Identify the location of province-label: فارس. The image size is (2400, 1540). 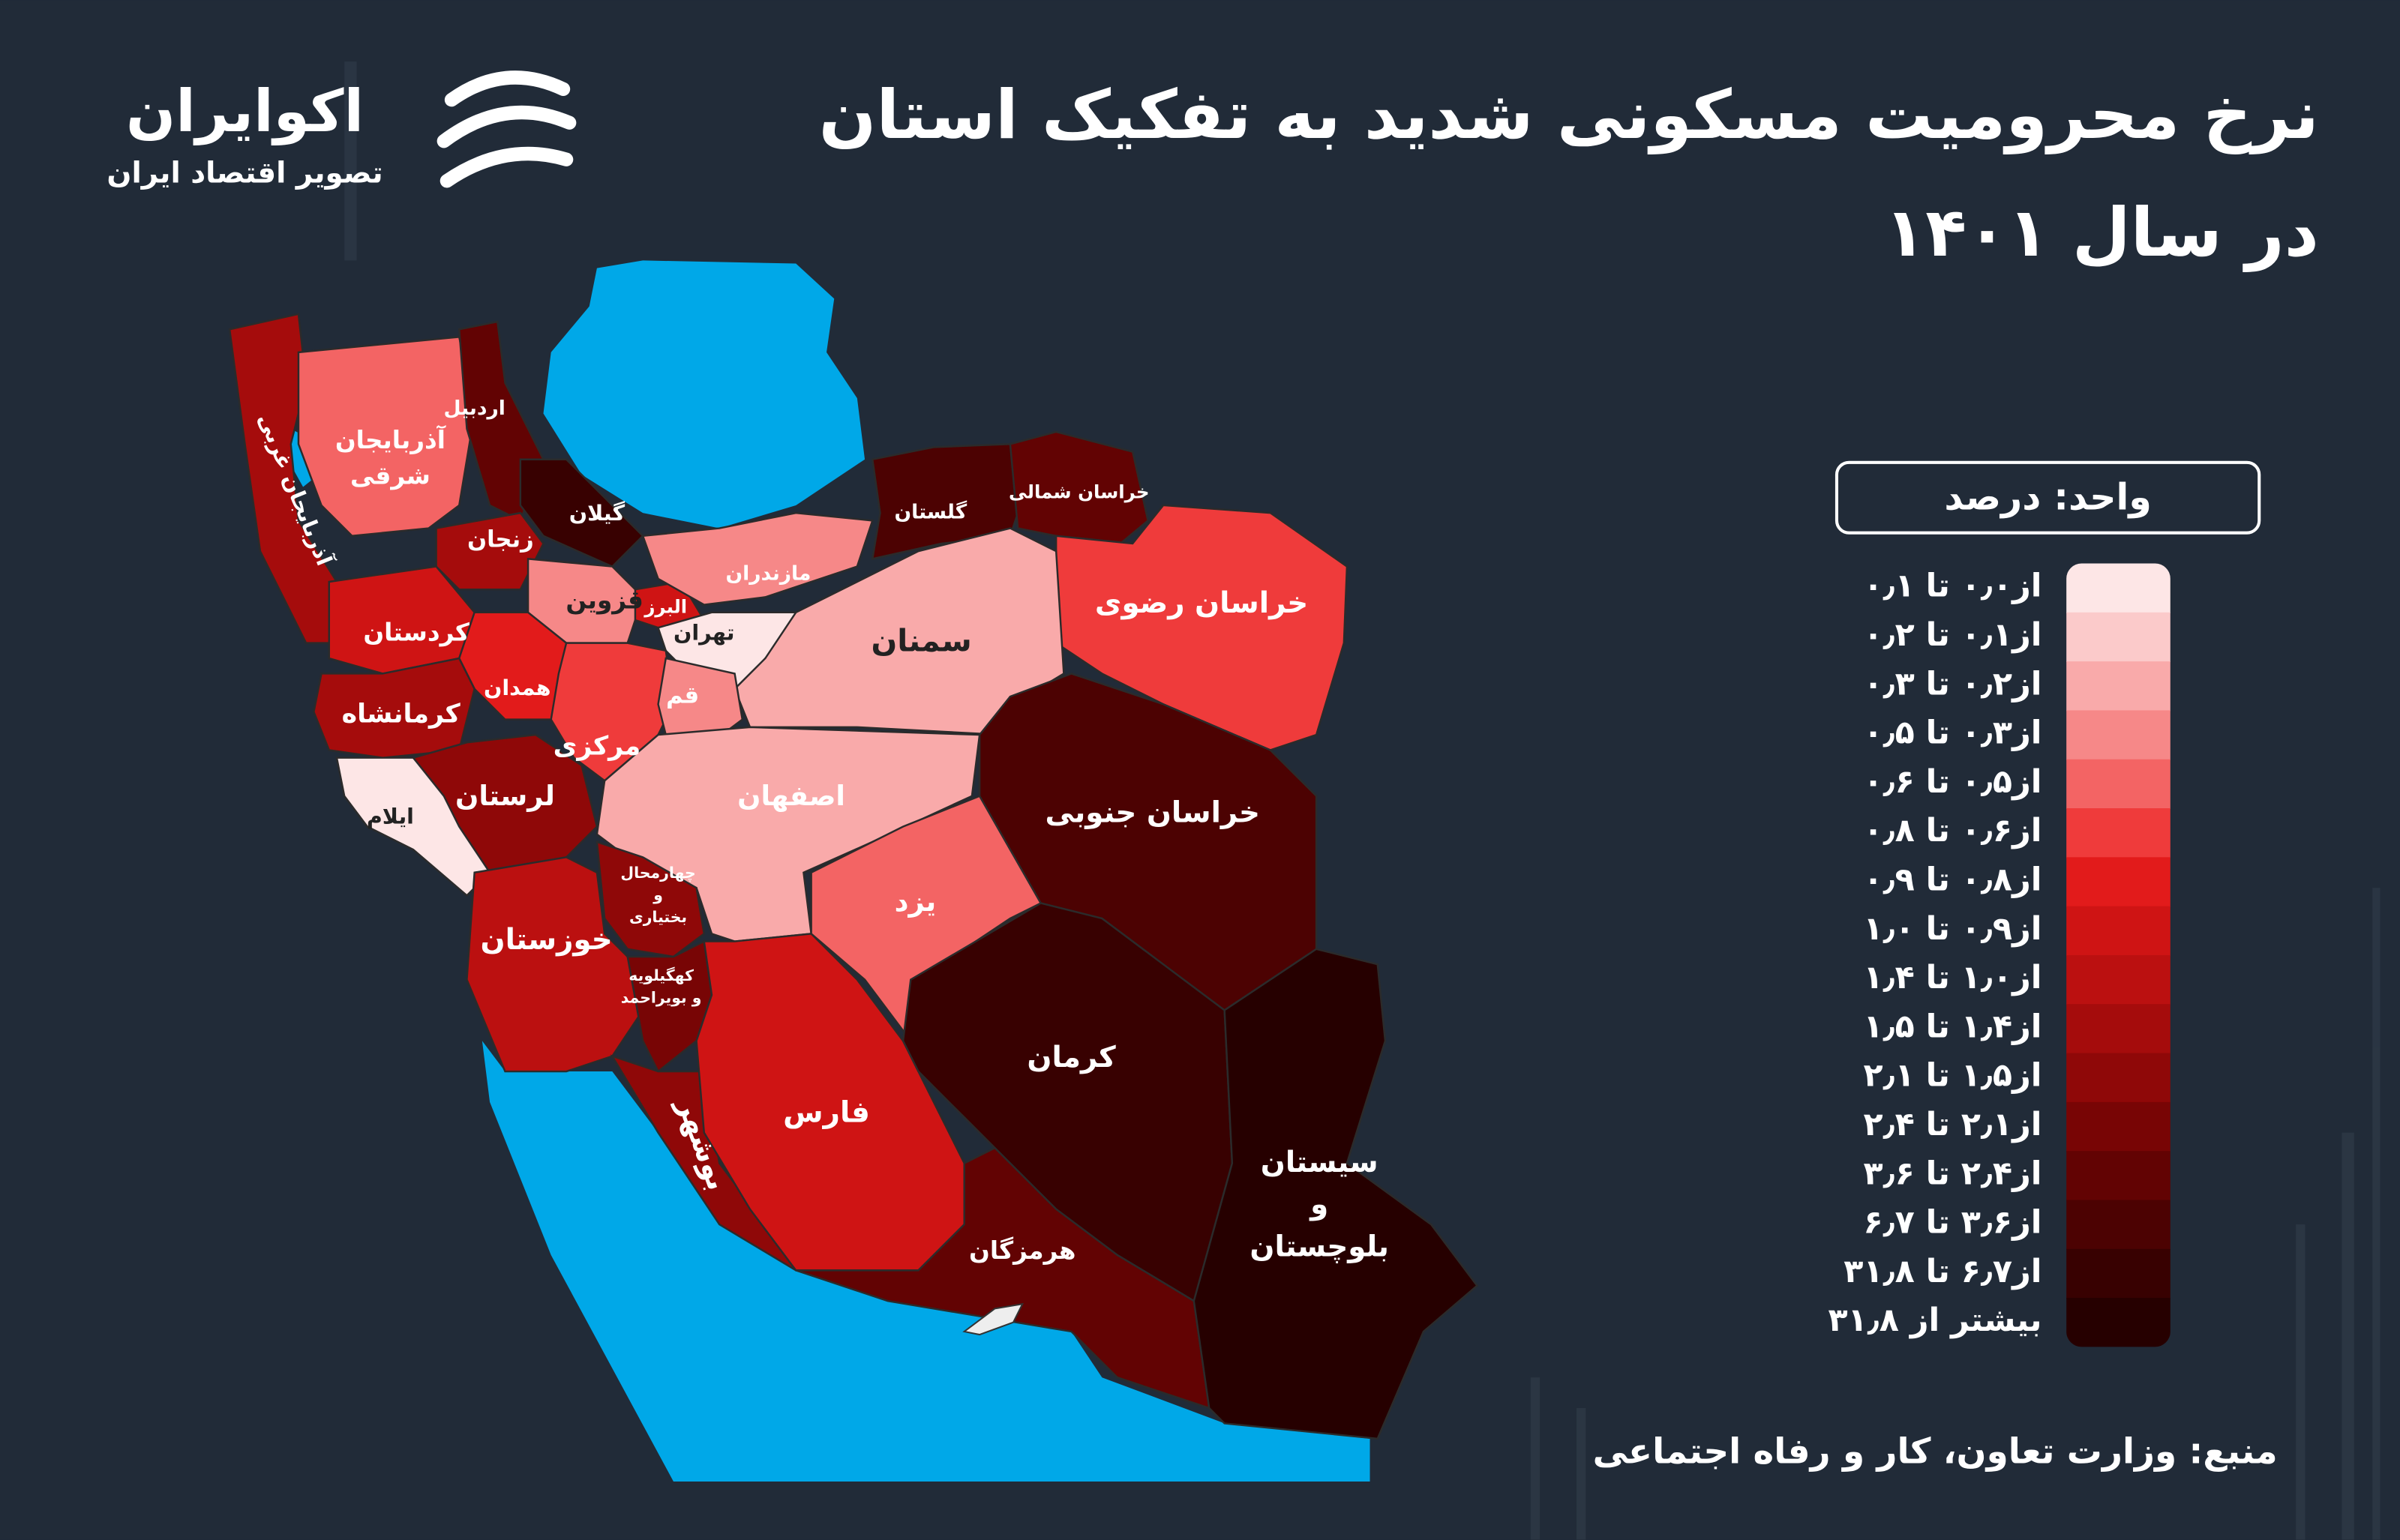
(826, 1113).